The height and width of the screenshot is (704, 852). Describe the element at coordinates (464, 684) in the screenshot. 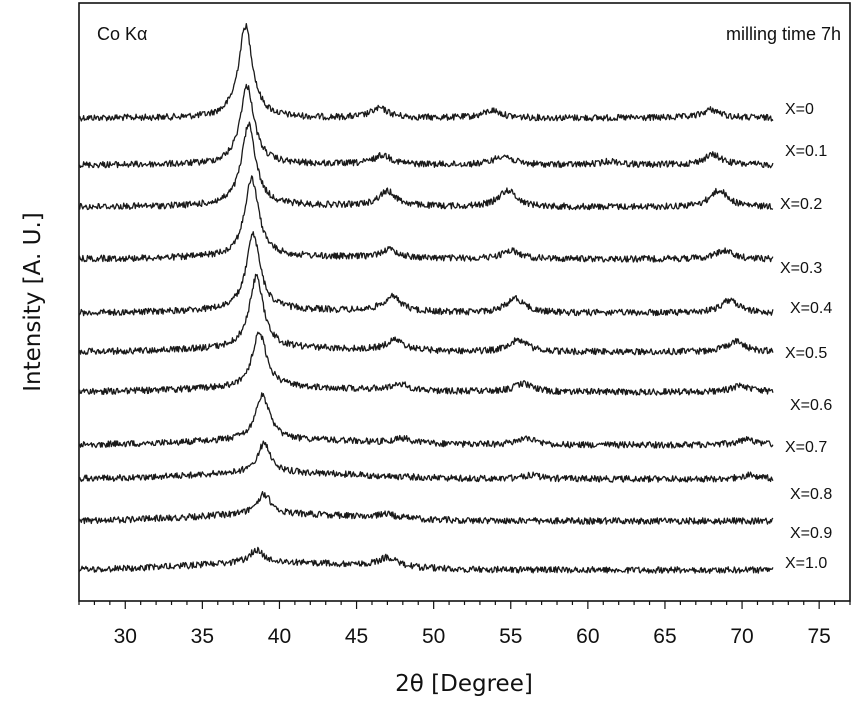

I see `x-axis-title: 2θ [Degree]` at that location.